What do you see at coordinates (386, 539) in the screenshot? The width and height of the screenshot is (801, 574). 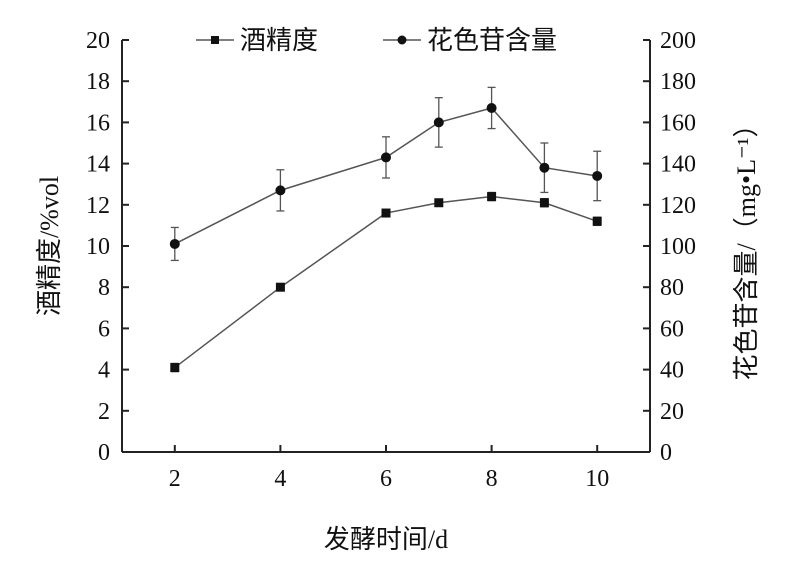 I see `x-axis-label: 发酵时间/d` at bounding box center [386, 539].